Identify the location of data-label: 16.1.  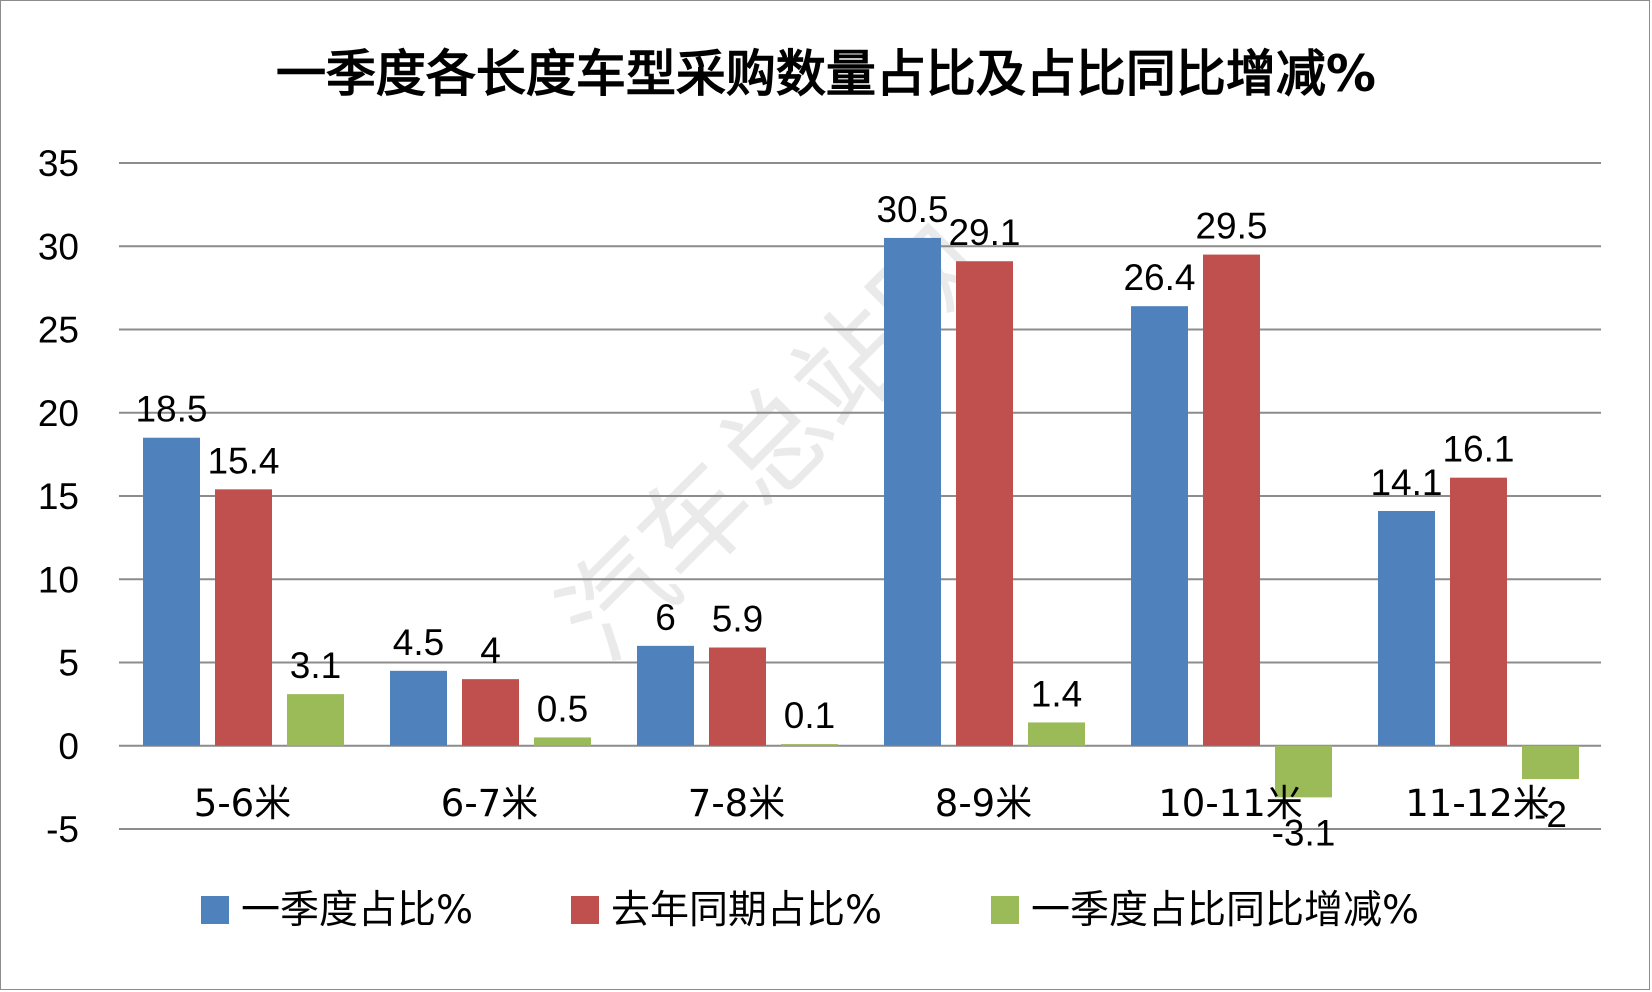
(1478, 449).